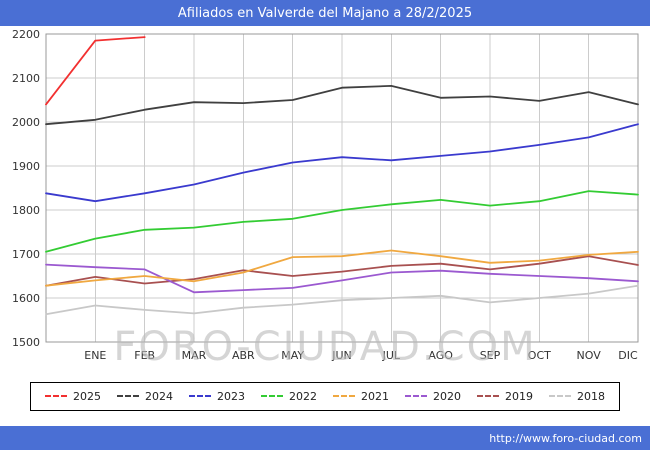 This screenshot has width=650, height=450. Describe the element at coordinates (342, 278) in the screenshot. I see `series-2020` at that location.